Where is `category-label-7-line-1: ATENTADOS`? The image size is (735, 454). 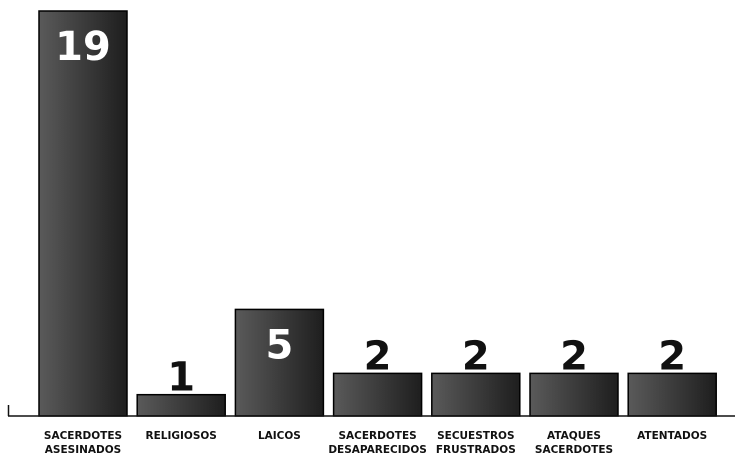
category-label-7-line-1: ATENTADOS is located at coordinates (672, 436).